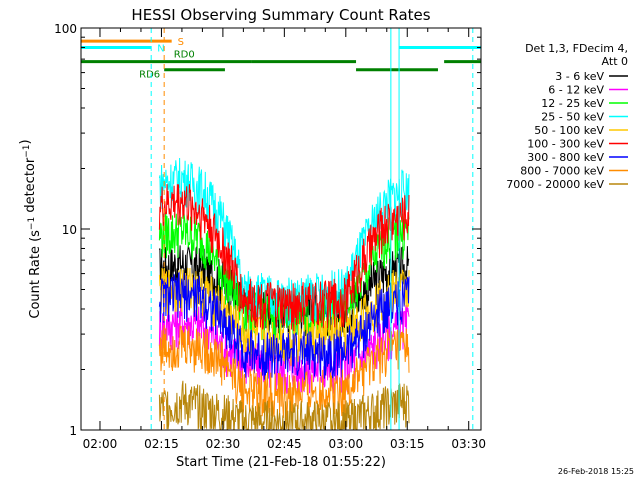  Describe the element at coordinates (562, 171) in the screenshot. I see `legend-entry-label: 800 - 7000 keV` at that location.